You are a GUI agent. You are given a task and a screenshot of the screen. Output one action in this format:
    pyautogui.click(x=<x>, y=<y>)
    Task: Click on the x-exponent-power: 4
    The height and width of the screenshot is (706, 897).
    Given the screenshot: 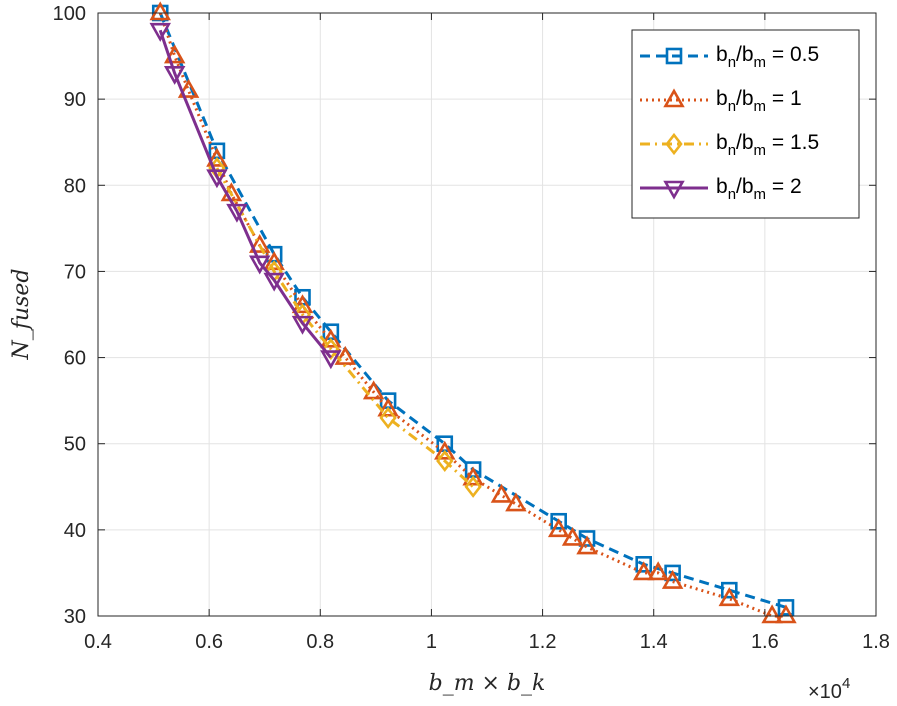 What is the action you would take?
    pyautogui.click(x=846, y=683)
    